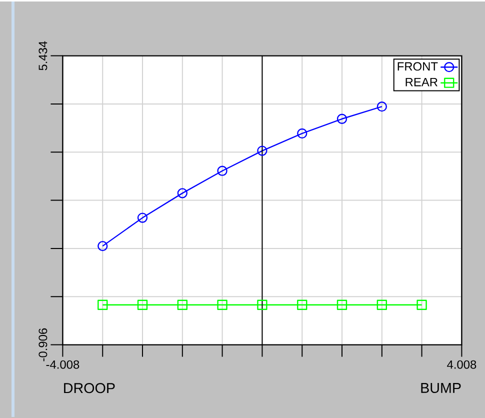  What do you see at coordinates (63, 364) in the screenshot?
I see `x-tick-label: -4.008` at bounding box center [63, 364].